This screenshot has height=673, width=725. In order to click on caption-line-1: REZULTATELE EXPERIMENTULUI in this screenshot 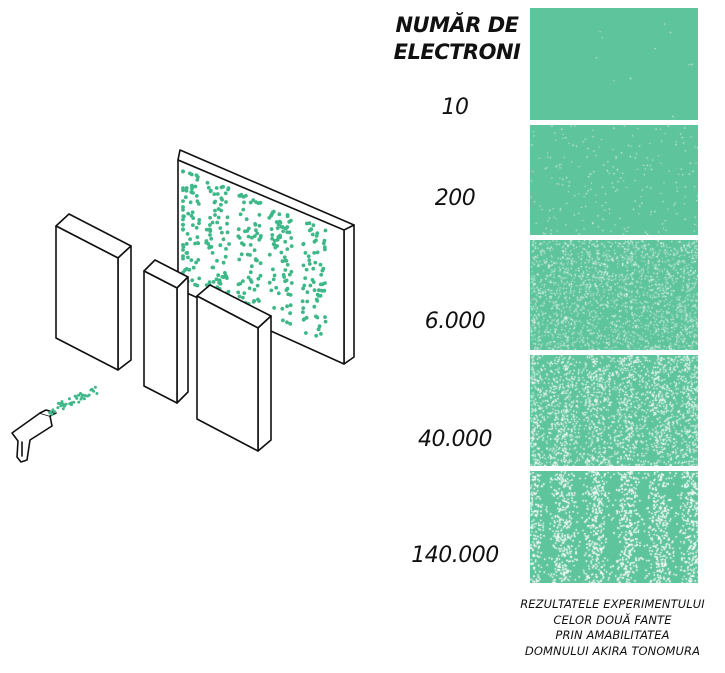, I will do `click(612, 604)`.